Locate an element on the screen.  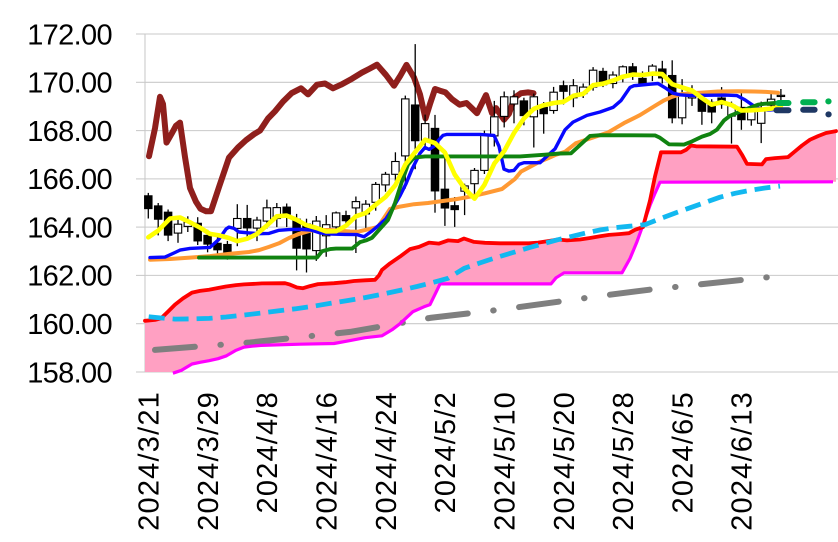
svg-text: 166.00 is located at coordinates (69, 180).